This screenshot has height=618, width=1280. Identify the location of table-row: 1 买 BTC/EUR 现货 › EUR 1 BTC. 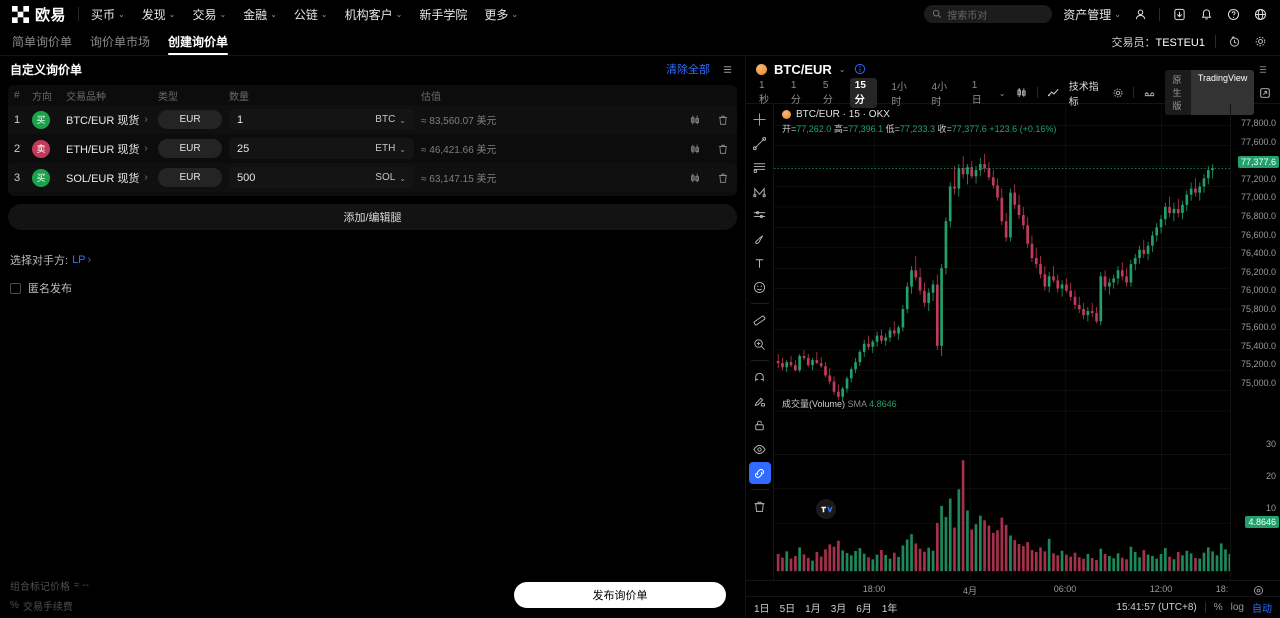
(372, 119).